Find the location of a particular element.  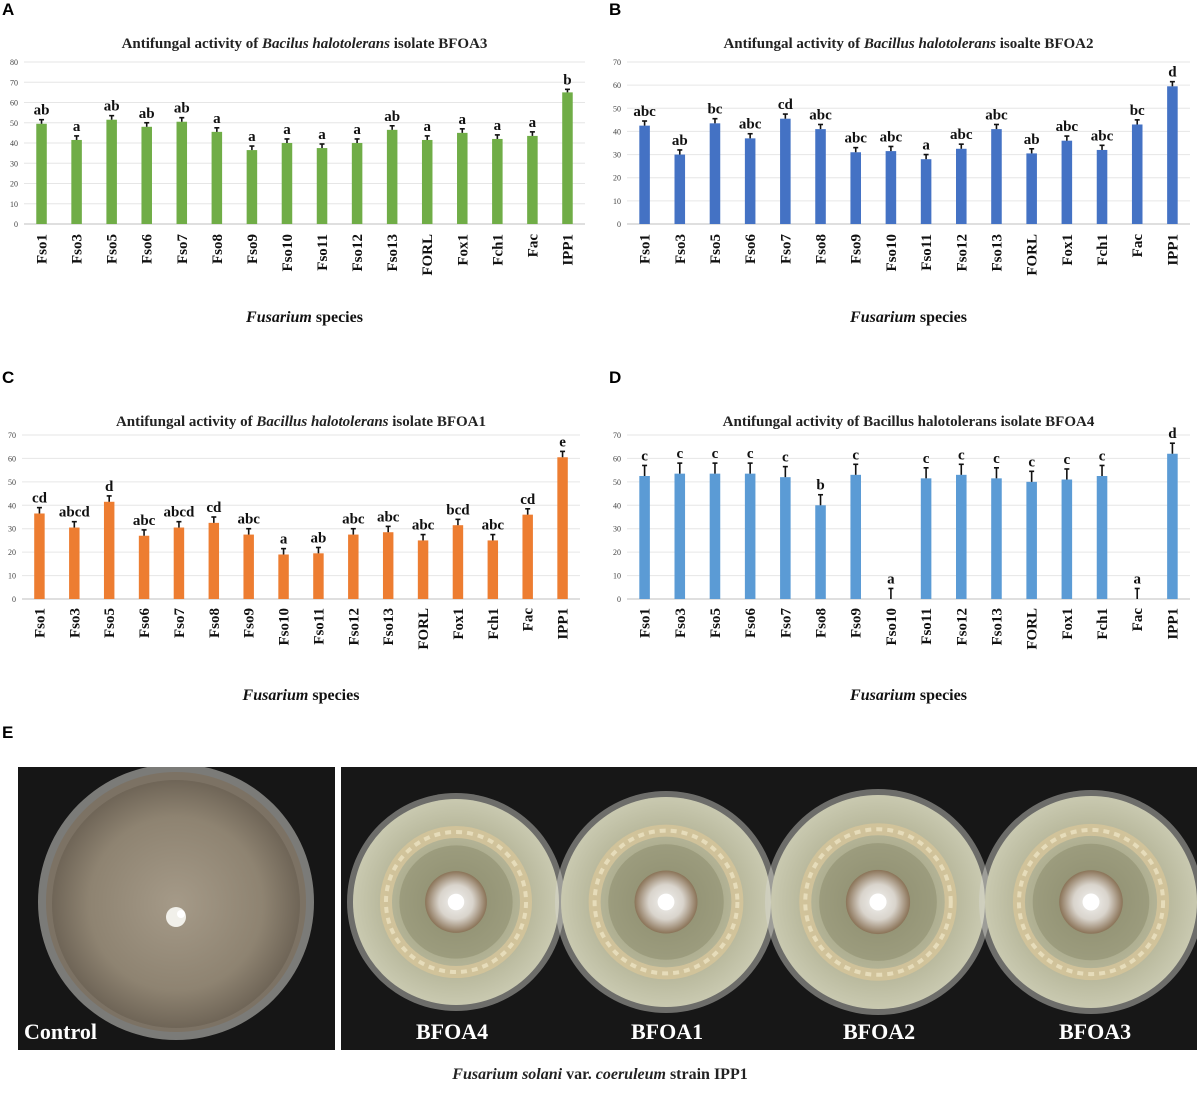

significance-letter: bcd is located at coordinates (458, 510).